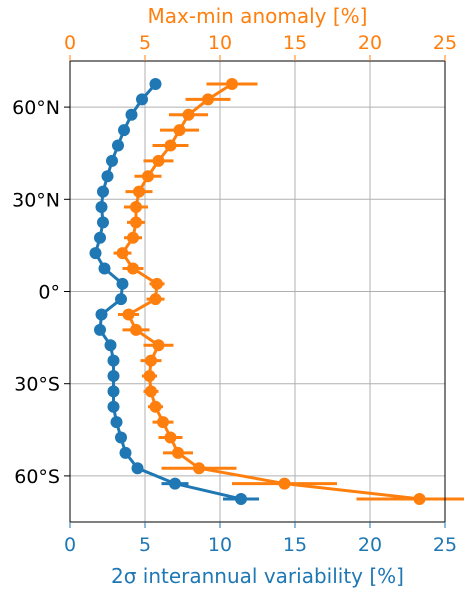 Image resolution: width=464 pixels, height=593 pixels. Describe the element at coordinates (220, 43) in the screenshot. I see `top-tick-label: 10` at that location.